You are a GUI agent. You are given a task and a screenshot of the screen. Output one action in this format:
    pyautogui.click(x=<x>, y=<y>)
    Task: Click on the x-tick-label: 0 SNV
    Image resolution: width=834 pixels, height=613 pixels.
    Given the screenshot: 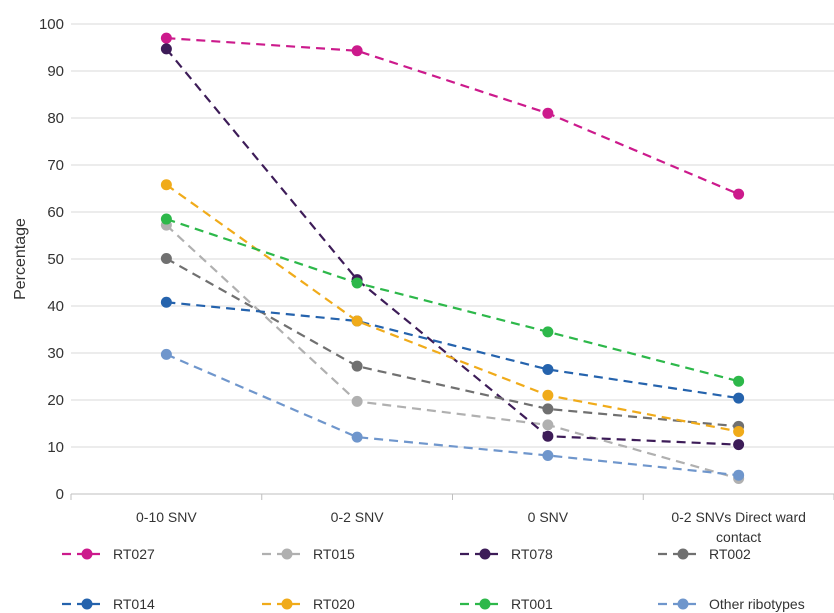 What is the action you would take?
    pyautogui.click(x=548, y=517)
    